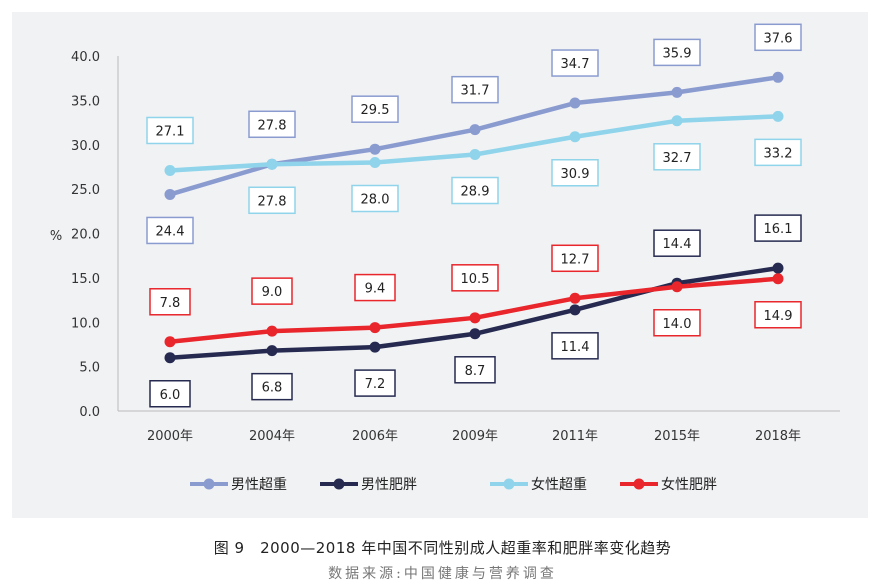 This screenshot has height=587, width=885. Describe the element at coordinates (170, 436) in the screenshot. I see `x-tick-label: 2000年` at that location.